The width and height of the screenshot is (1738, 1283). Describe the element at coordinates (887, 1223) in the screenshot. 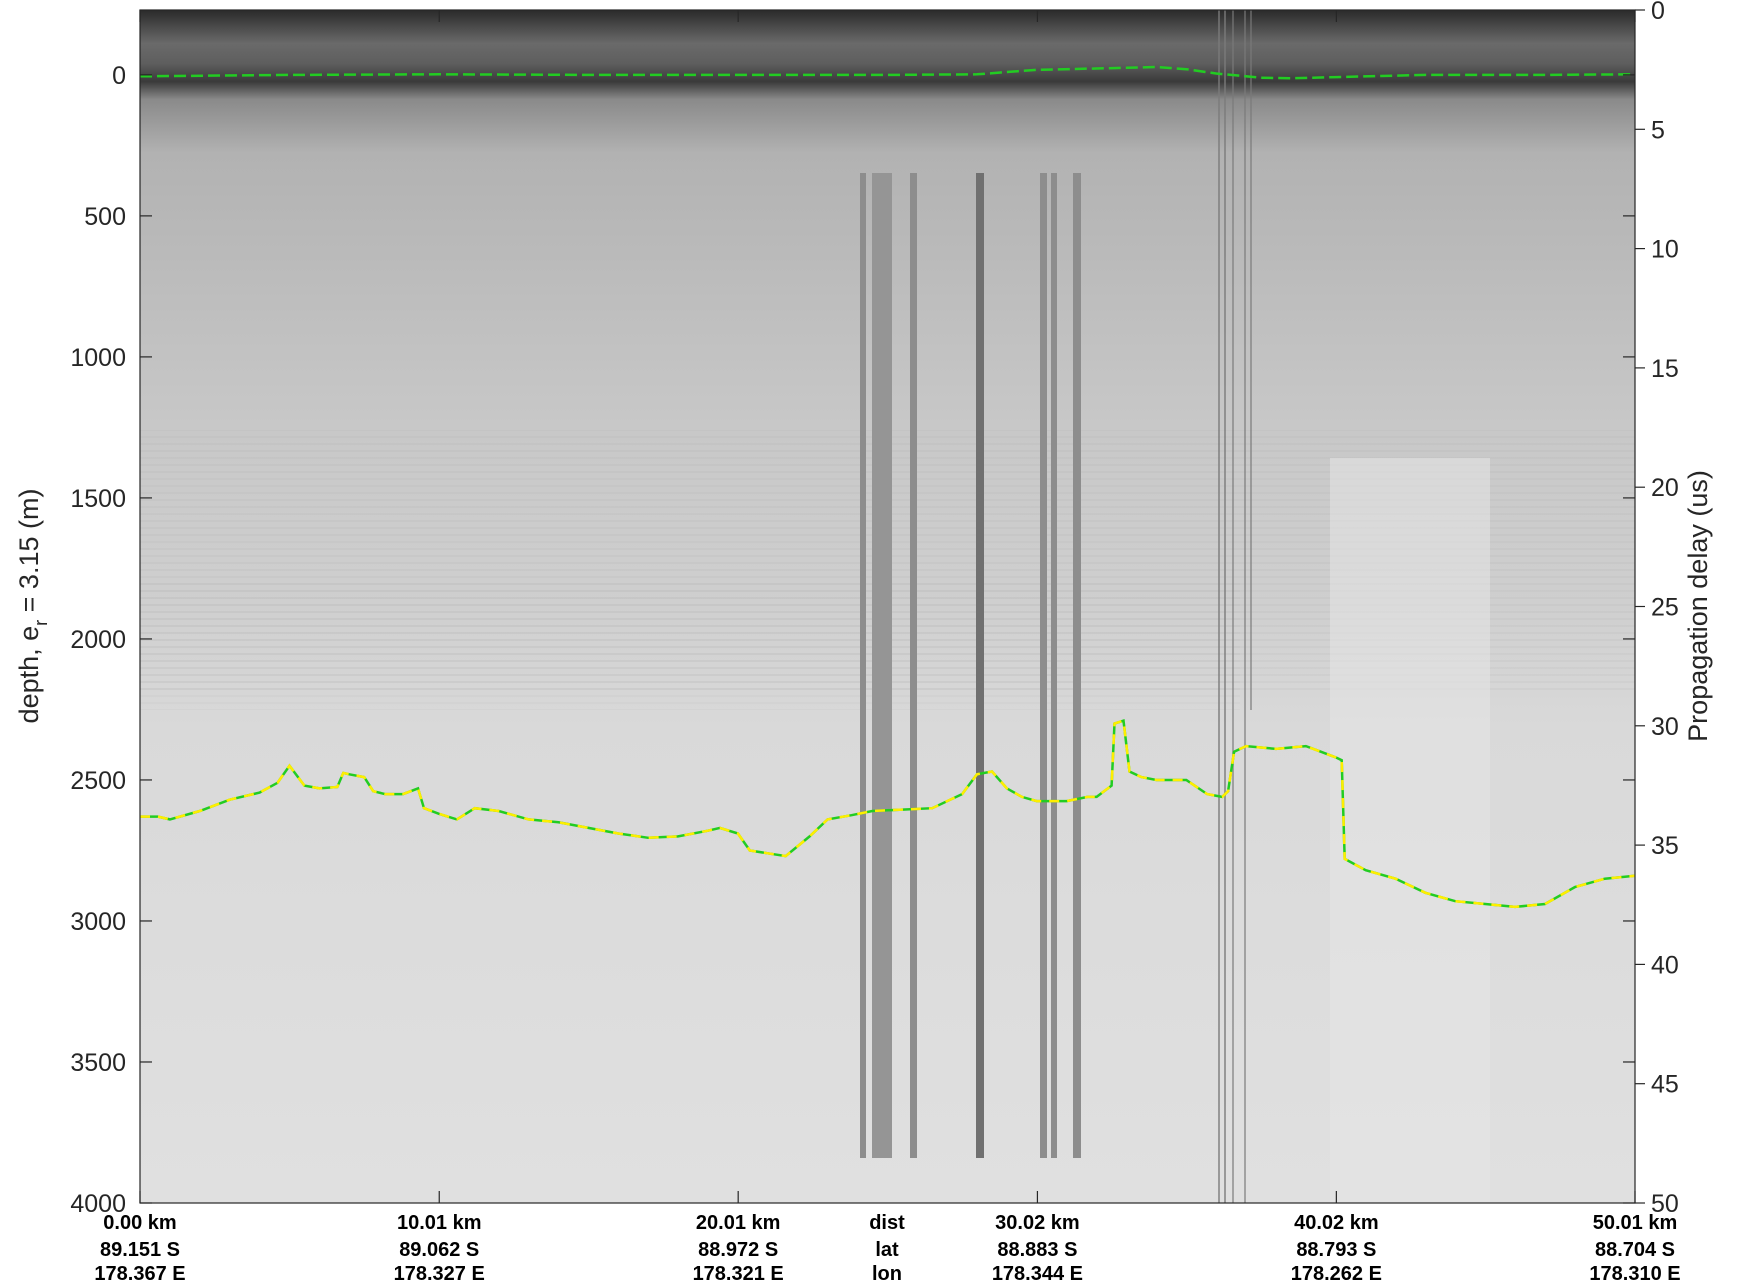

I see `row-label-dist: dist` at that location.